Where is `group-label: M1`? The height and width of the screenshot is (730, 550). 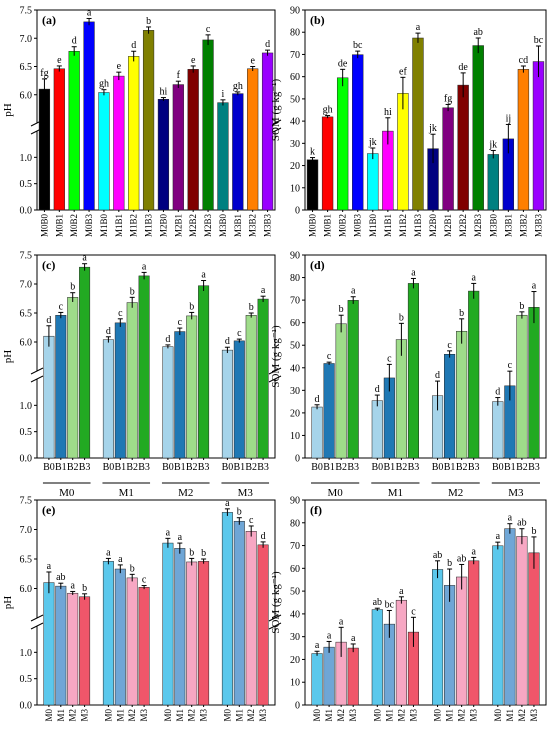 group-label: M1 is located at coordinates (126, 493).